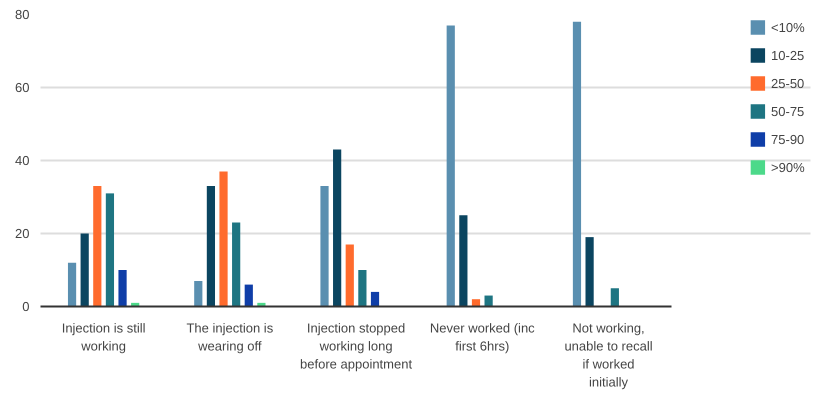  What do you see at coordinates (22, 87) in the screenshot?
I see `y-tick-label: 60` at bounding box center [22, 87].